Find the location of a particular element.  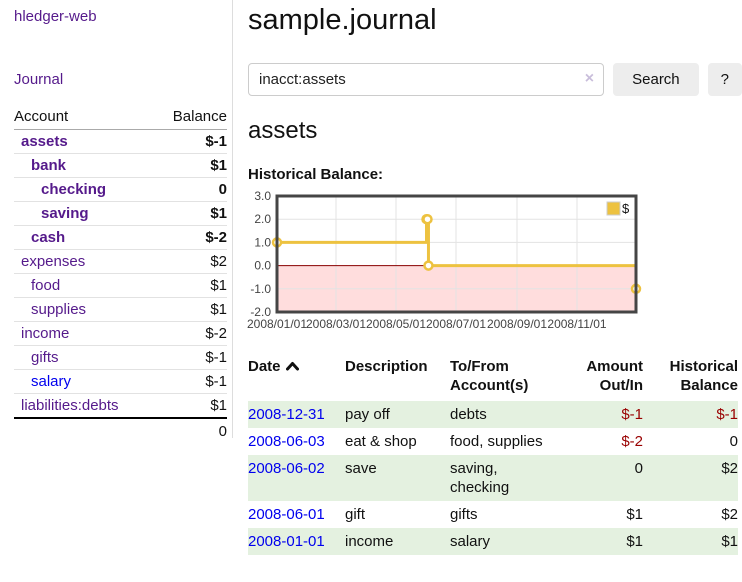

transaction-amount: $-1 is located at coordinates (632, 414).